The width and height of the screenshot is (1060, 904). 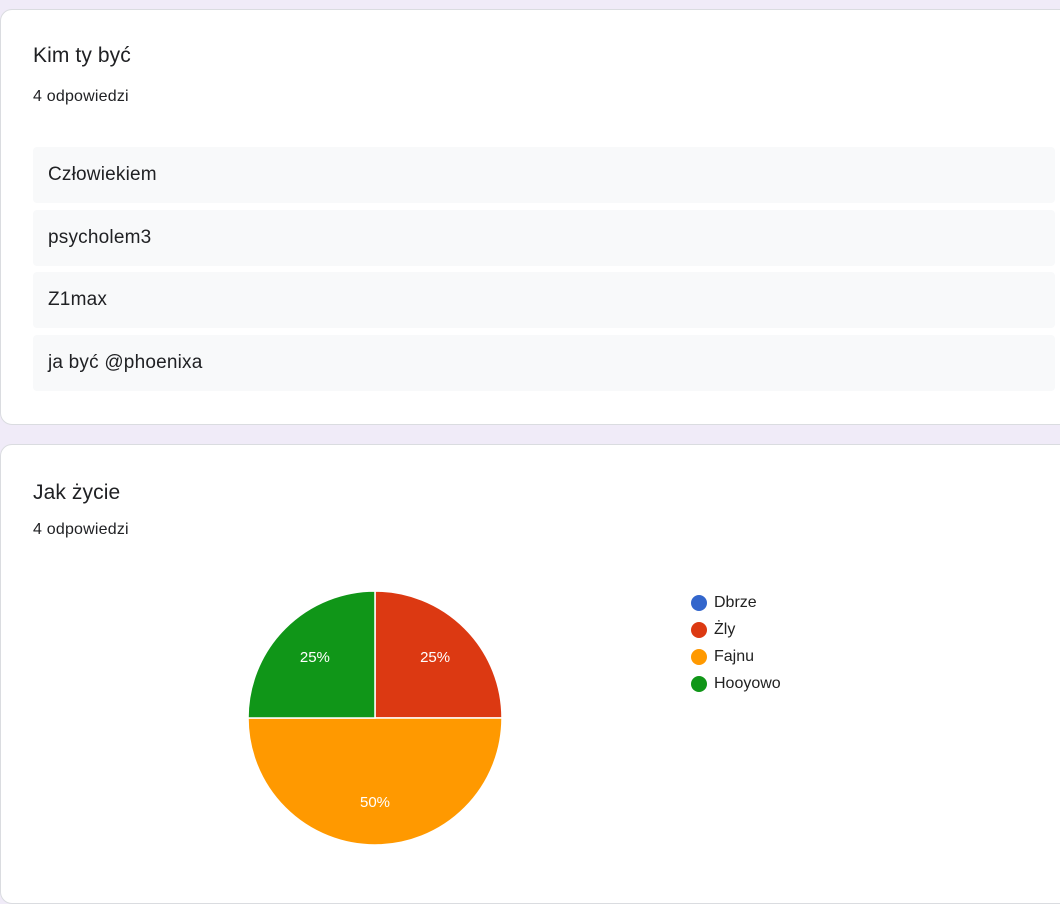 I want to click on answer-item: Człowiekiem, so click(x=544, y=175).